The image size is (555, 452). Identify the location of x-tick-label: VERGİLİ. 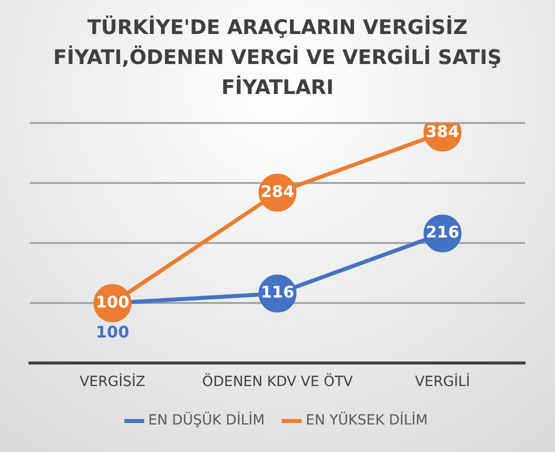
(442, 381).